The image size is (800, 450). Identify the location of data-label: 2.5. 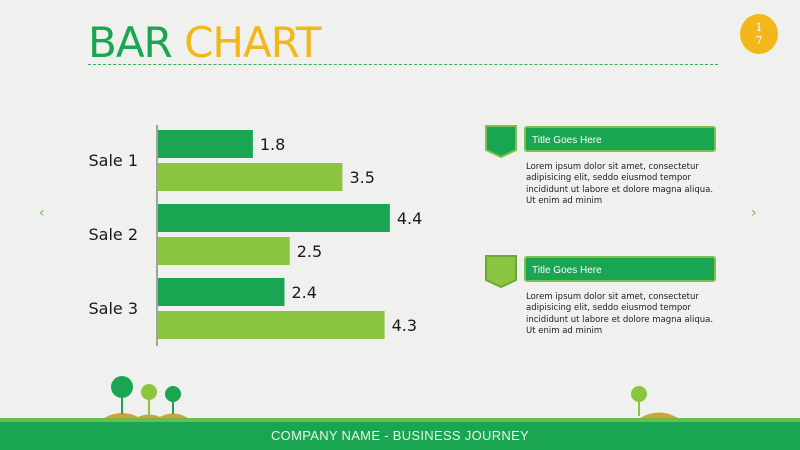
(309, 251).